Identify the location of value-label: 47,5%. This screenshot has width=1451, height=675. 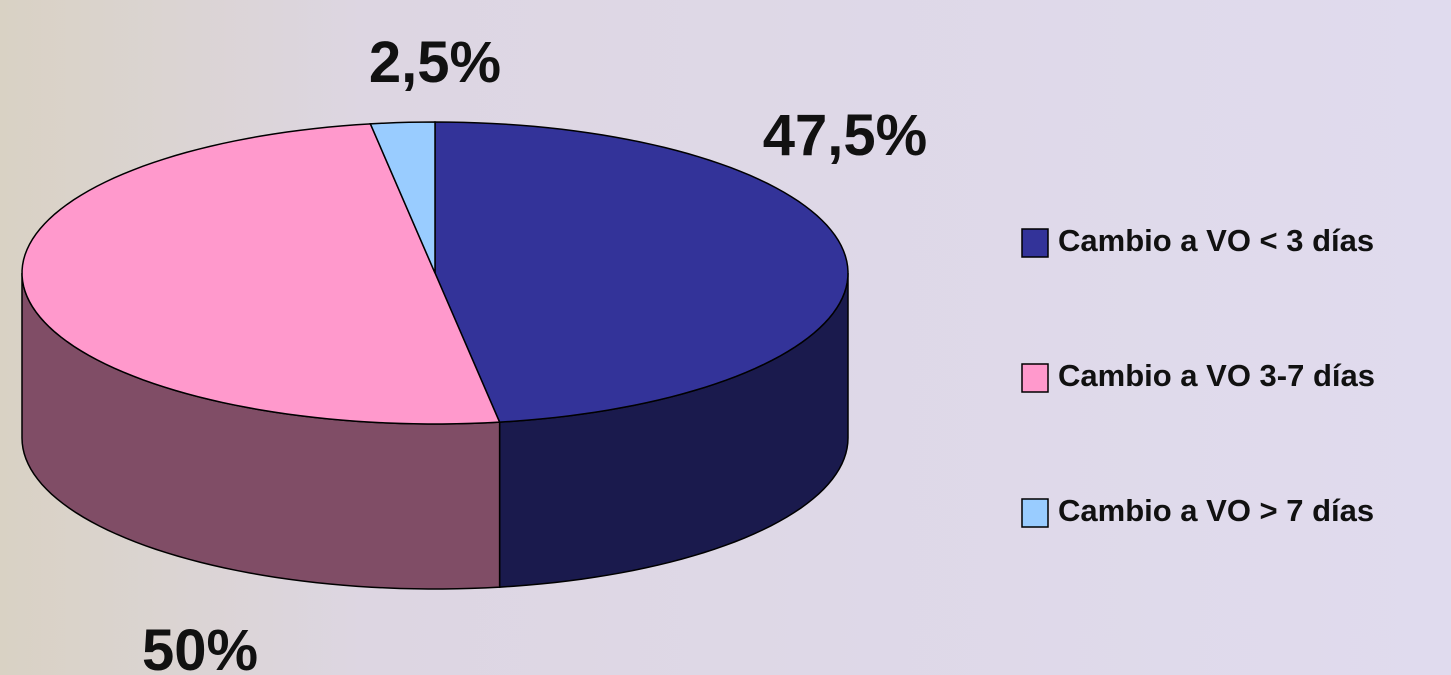
(845, 135).